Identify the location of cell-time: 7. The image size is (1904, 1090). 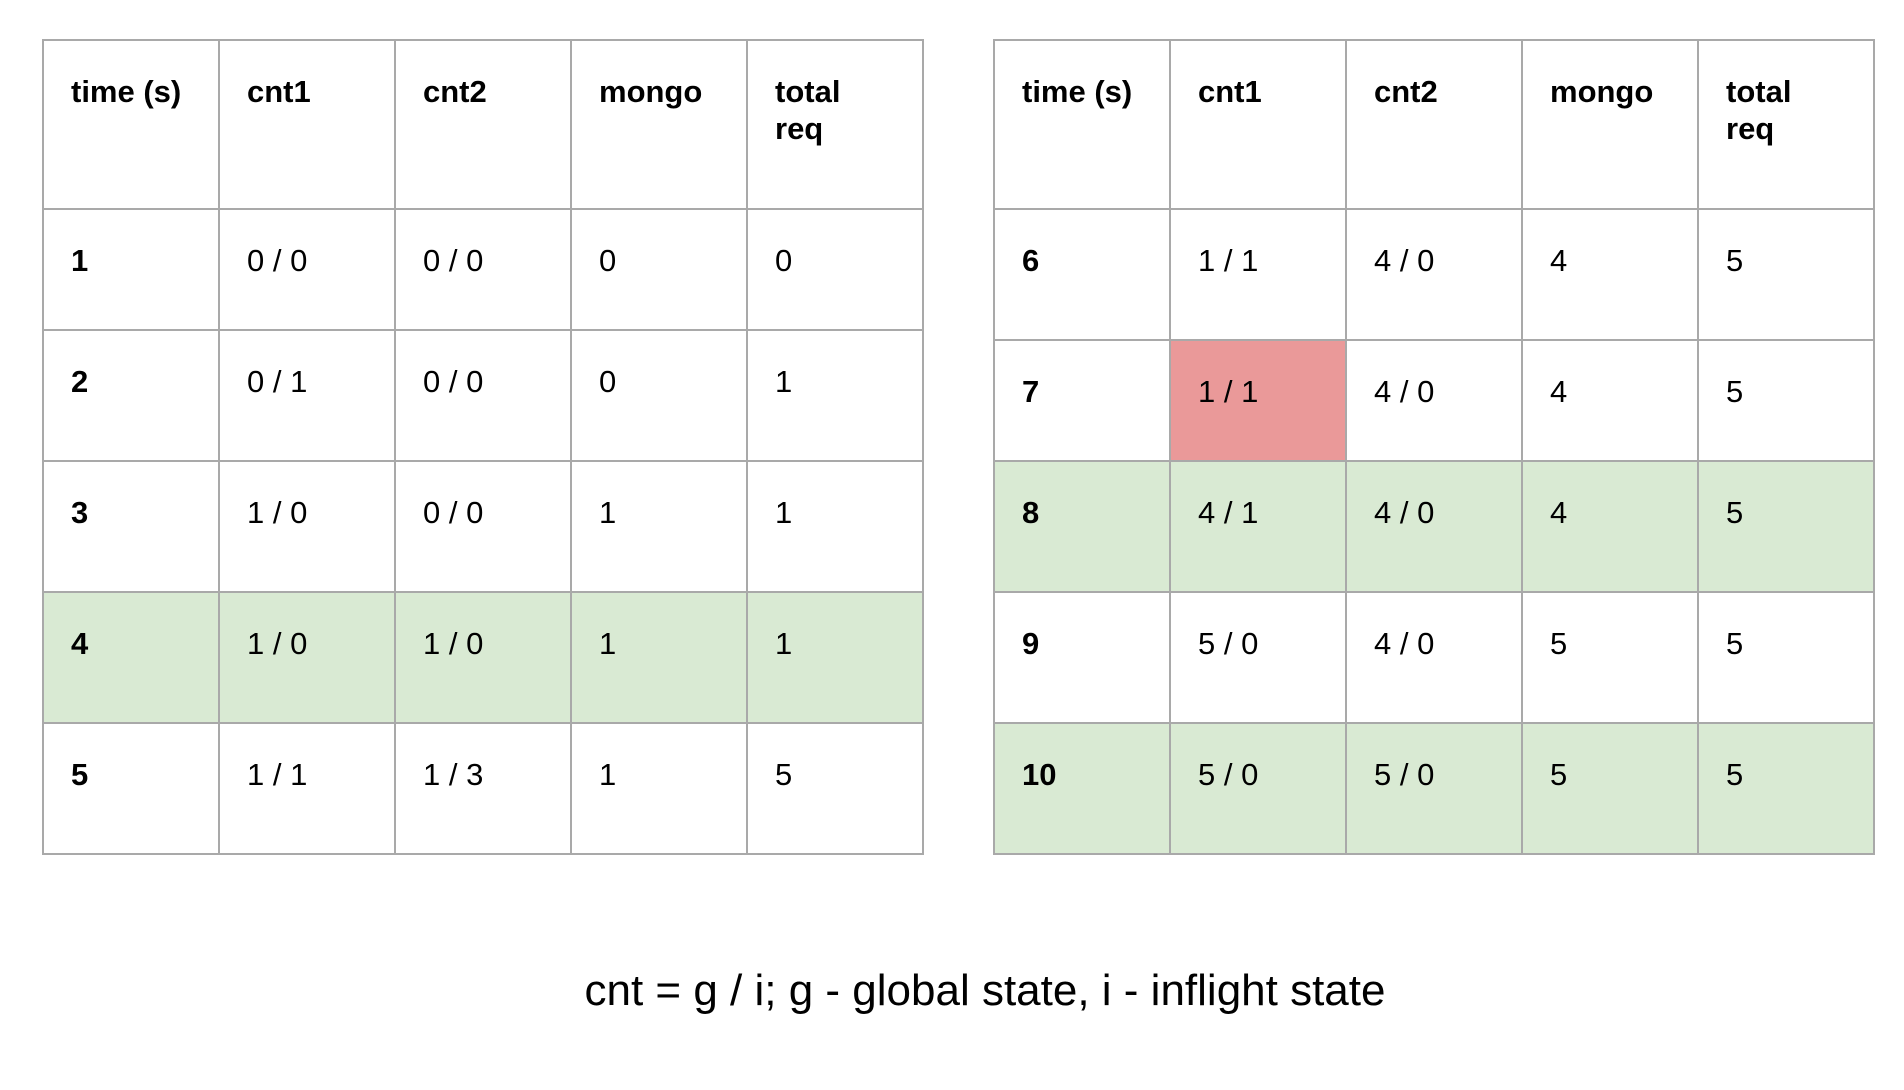
(1082, 400).